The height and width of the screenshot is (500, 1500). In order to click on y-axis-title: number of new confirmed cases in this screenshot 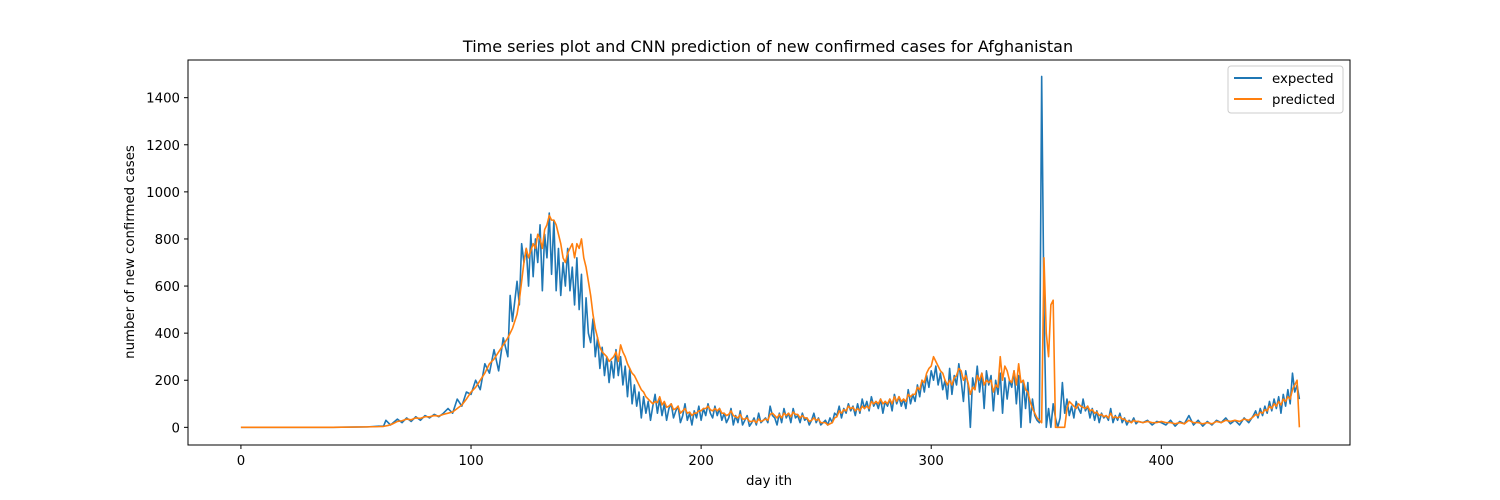, I will do `click(130, 252)`.